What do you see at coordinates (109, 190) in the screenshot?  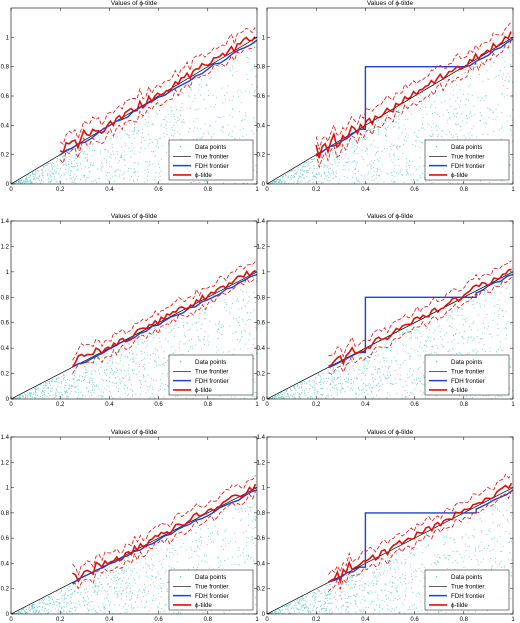 I see `x-tick-label: 0.4` at bounding box center [109, 190].